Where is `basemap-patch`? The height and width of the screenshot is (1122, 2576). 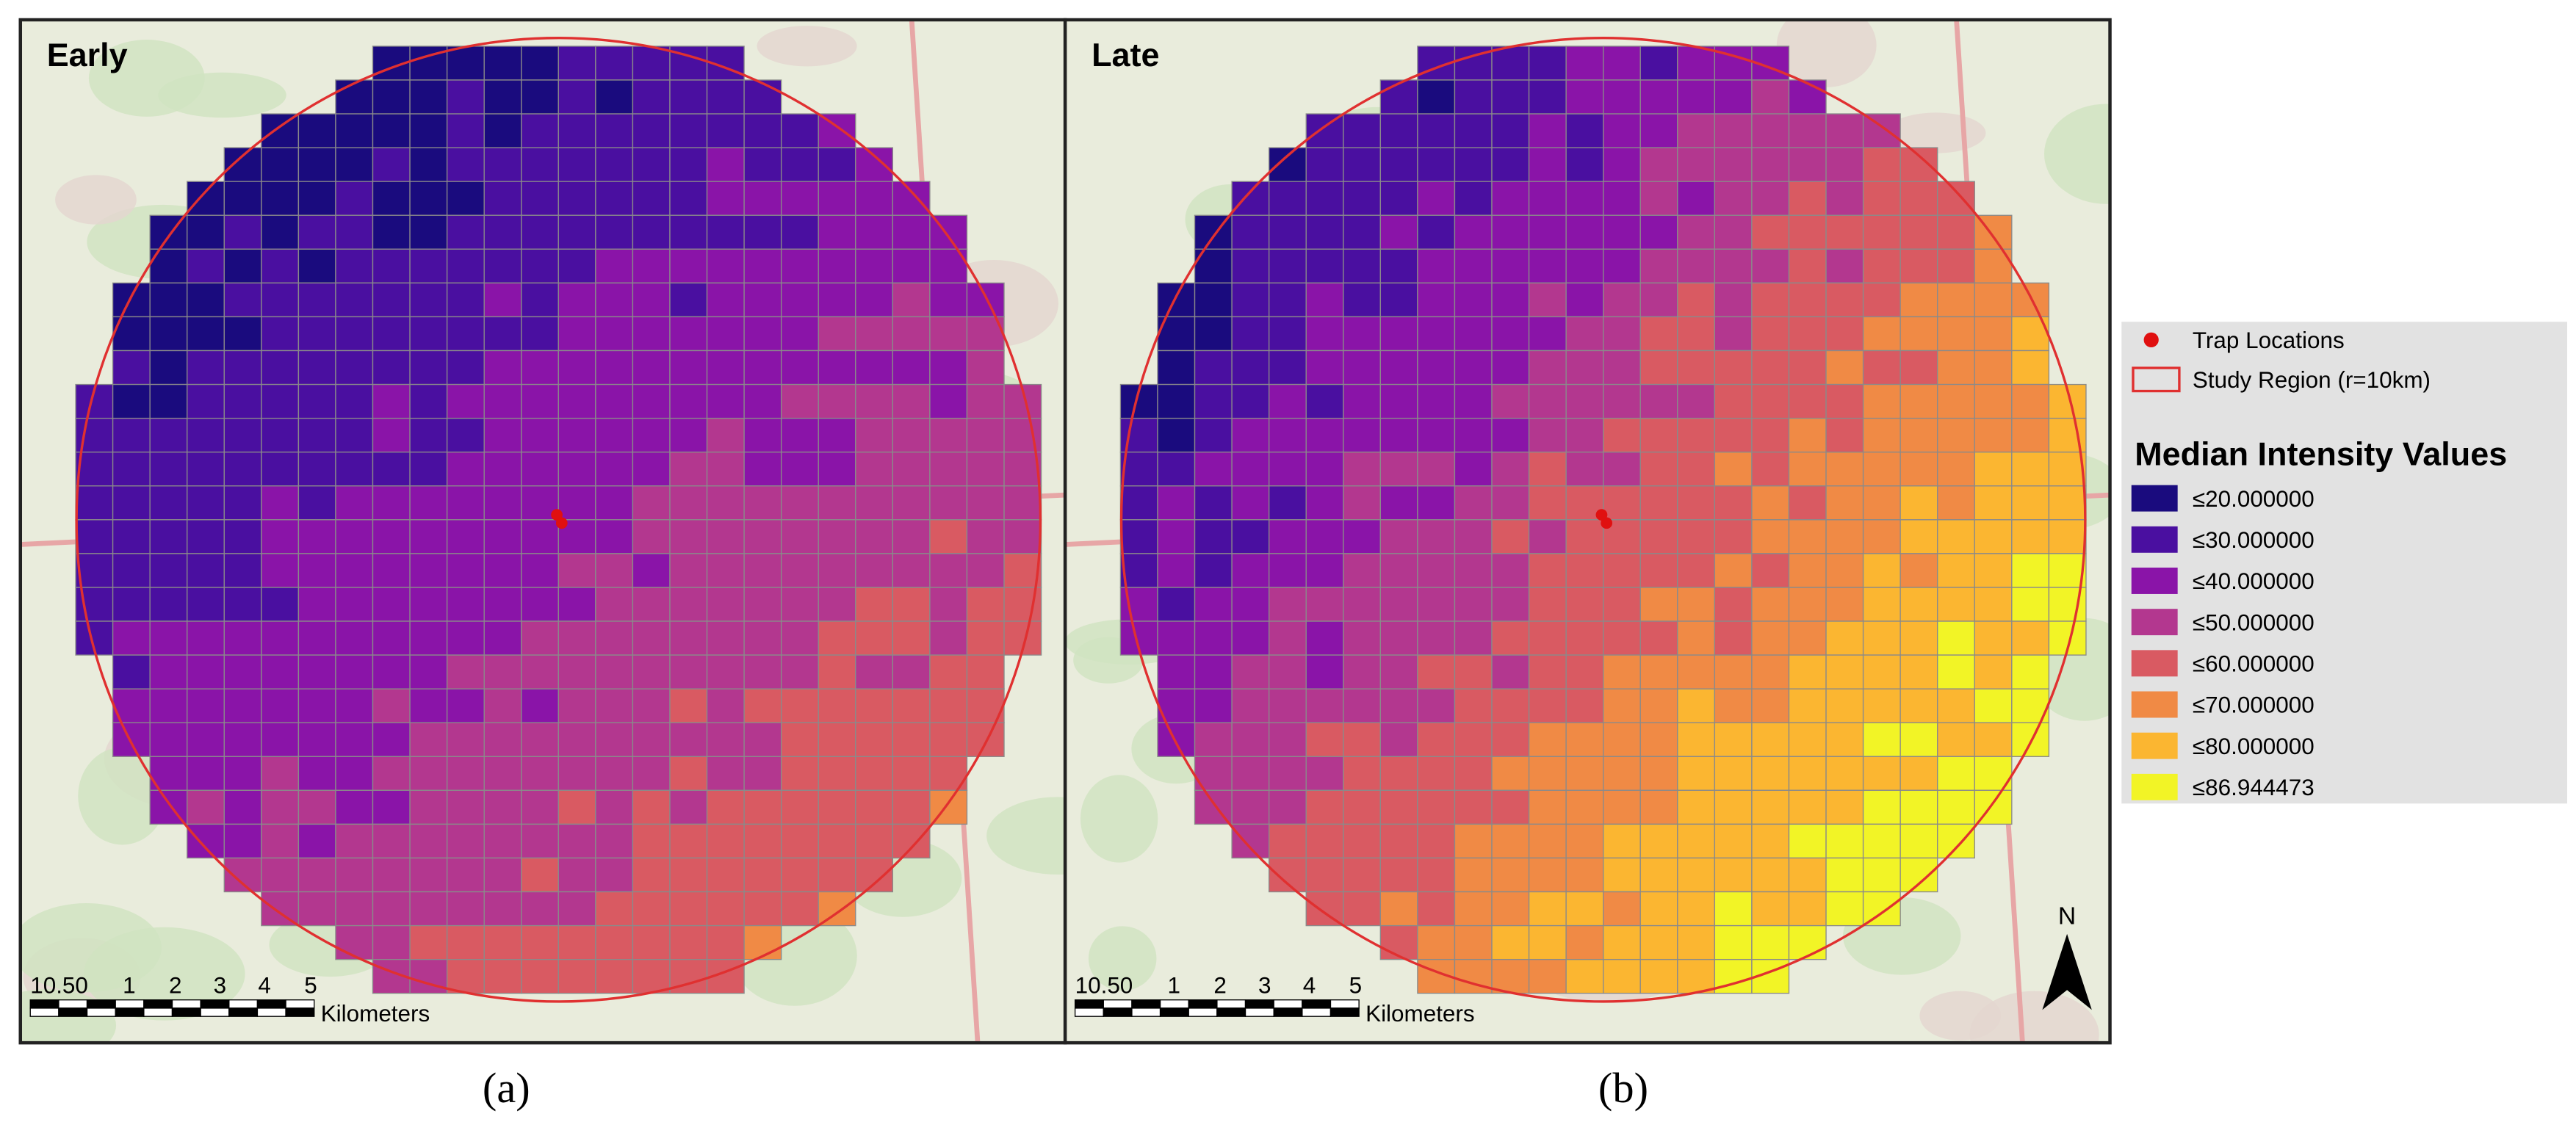
basemap-patch is located at coordinates (2077, 154).